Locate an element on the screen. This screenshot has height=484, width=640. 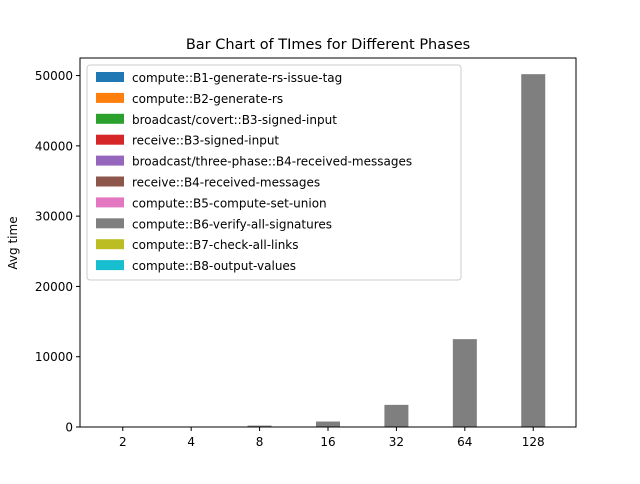
x-tick-label: 128 is located at coordinates (533, 442).